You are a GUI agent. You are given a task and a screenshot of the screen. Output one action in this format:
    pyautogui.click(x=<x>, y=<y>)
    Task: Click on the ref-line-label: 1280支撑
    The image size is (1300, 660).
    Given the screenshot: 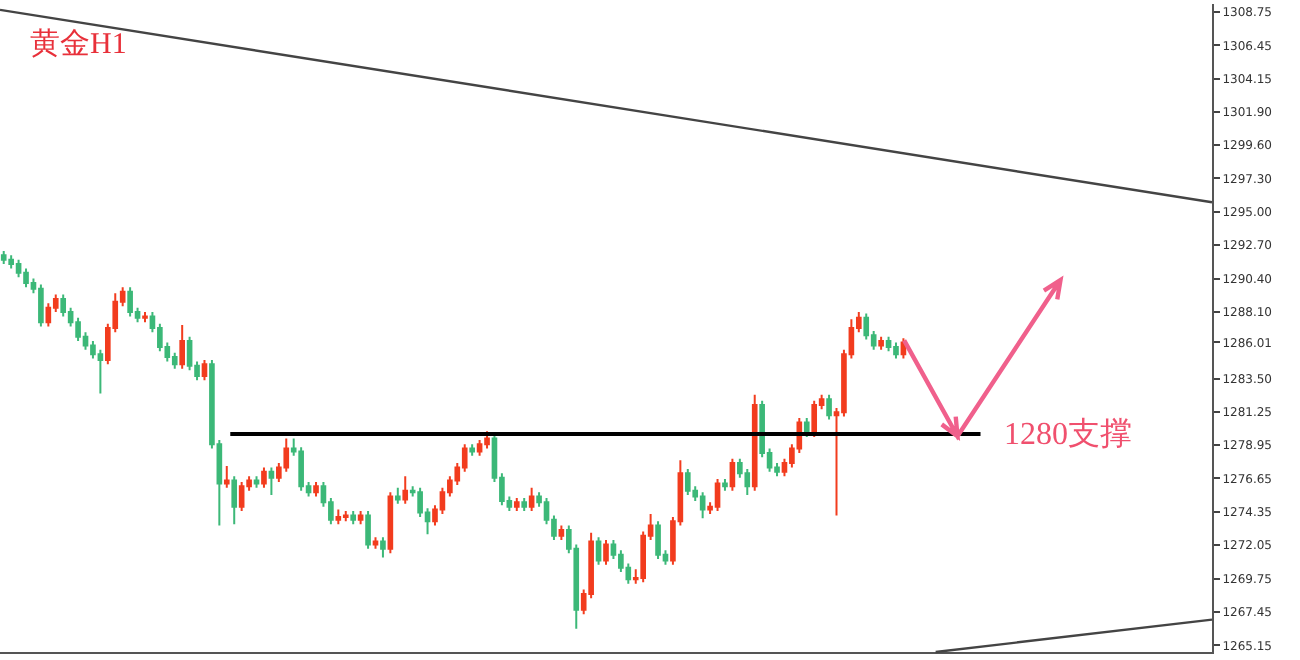 What is the action you would take?
    pyautogui.click(x=1068, y=434)
    